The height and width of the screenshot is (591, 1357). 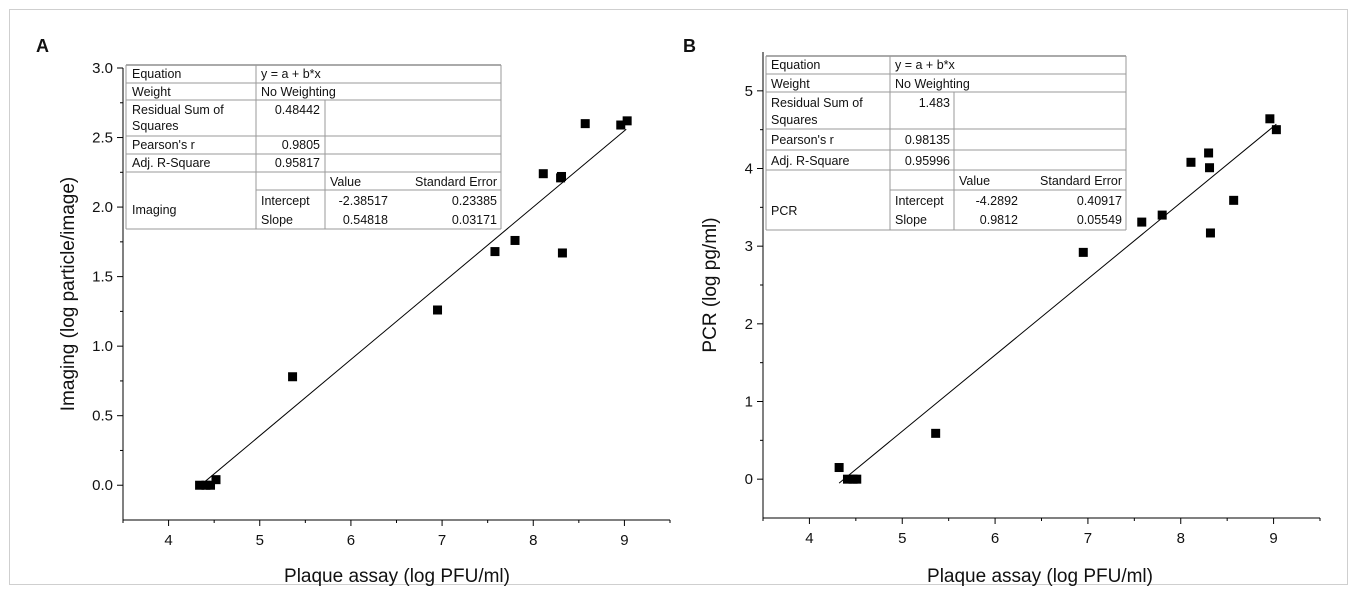 What do you see at coordinates (365, 220) in the screenshot?
I see `slope-value: 0.54818` at bounding box center [365, 220].